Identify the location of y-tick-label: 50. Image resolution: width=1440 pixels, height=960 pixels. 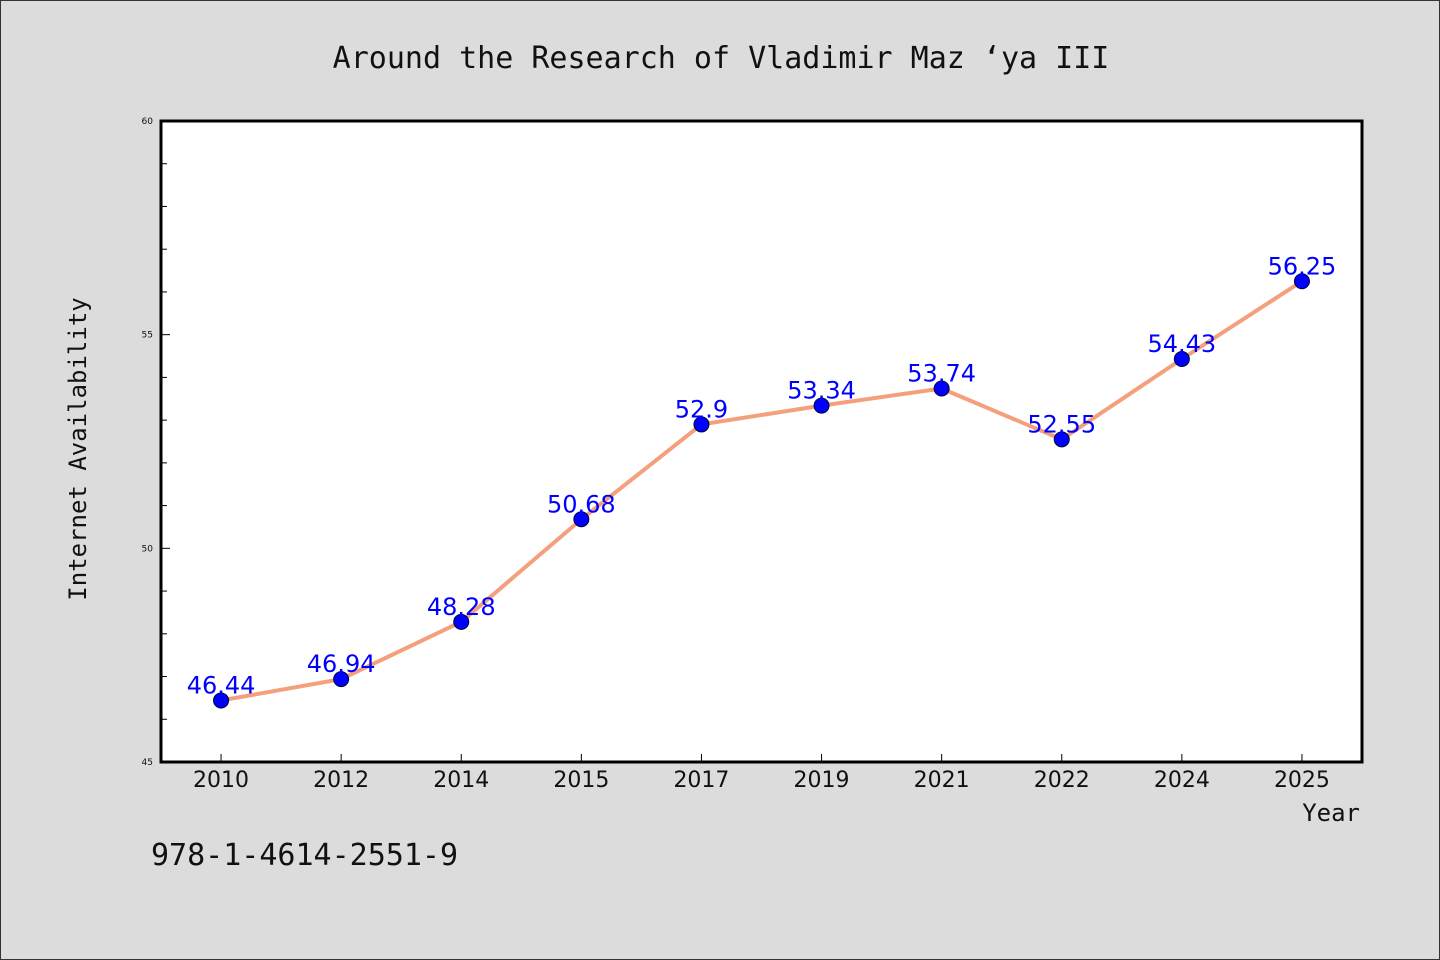
(148, 549).